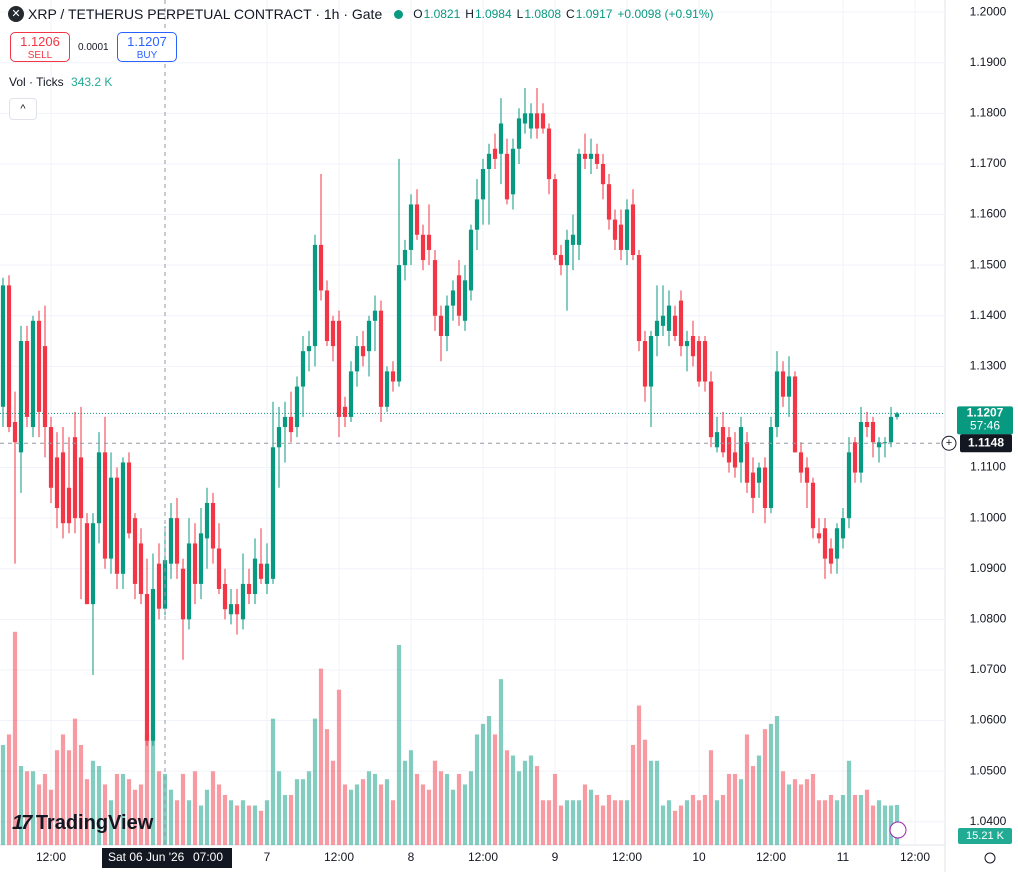 Image resolution: width=1018 pixels, height=872 pixels. What do you see at coordinates (988, 214) in the screenshot?
I see `y-tick-label: 1.1600` at bounding box center [988, 214].